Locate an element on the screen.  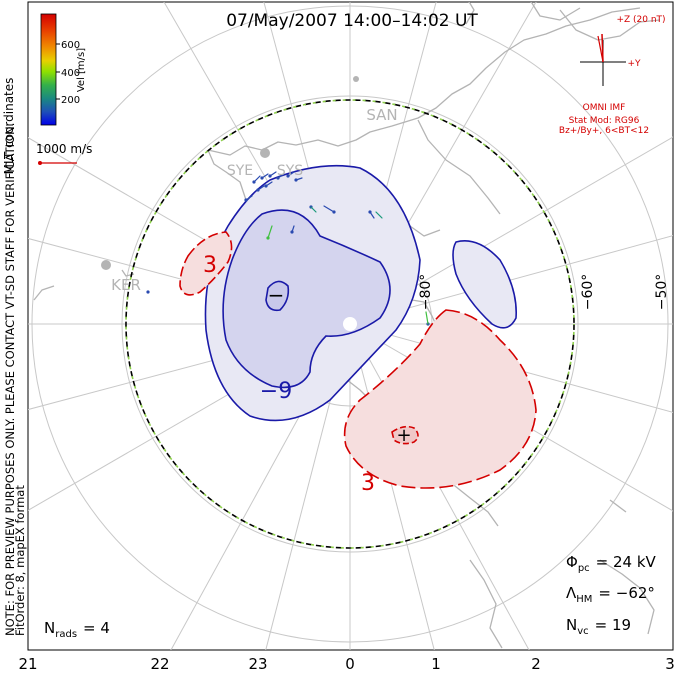
station-label-sye: SYE is located at coordinates (240, 171).